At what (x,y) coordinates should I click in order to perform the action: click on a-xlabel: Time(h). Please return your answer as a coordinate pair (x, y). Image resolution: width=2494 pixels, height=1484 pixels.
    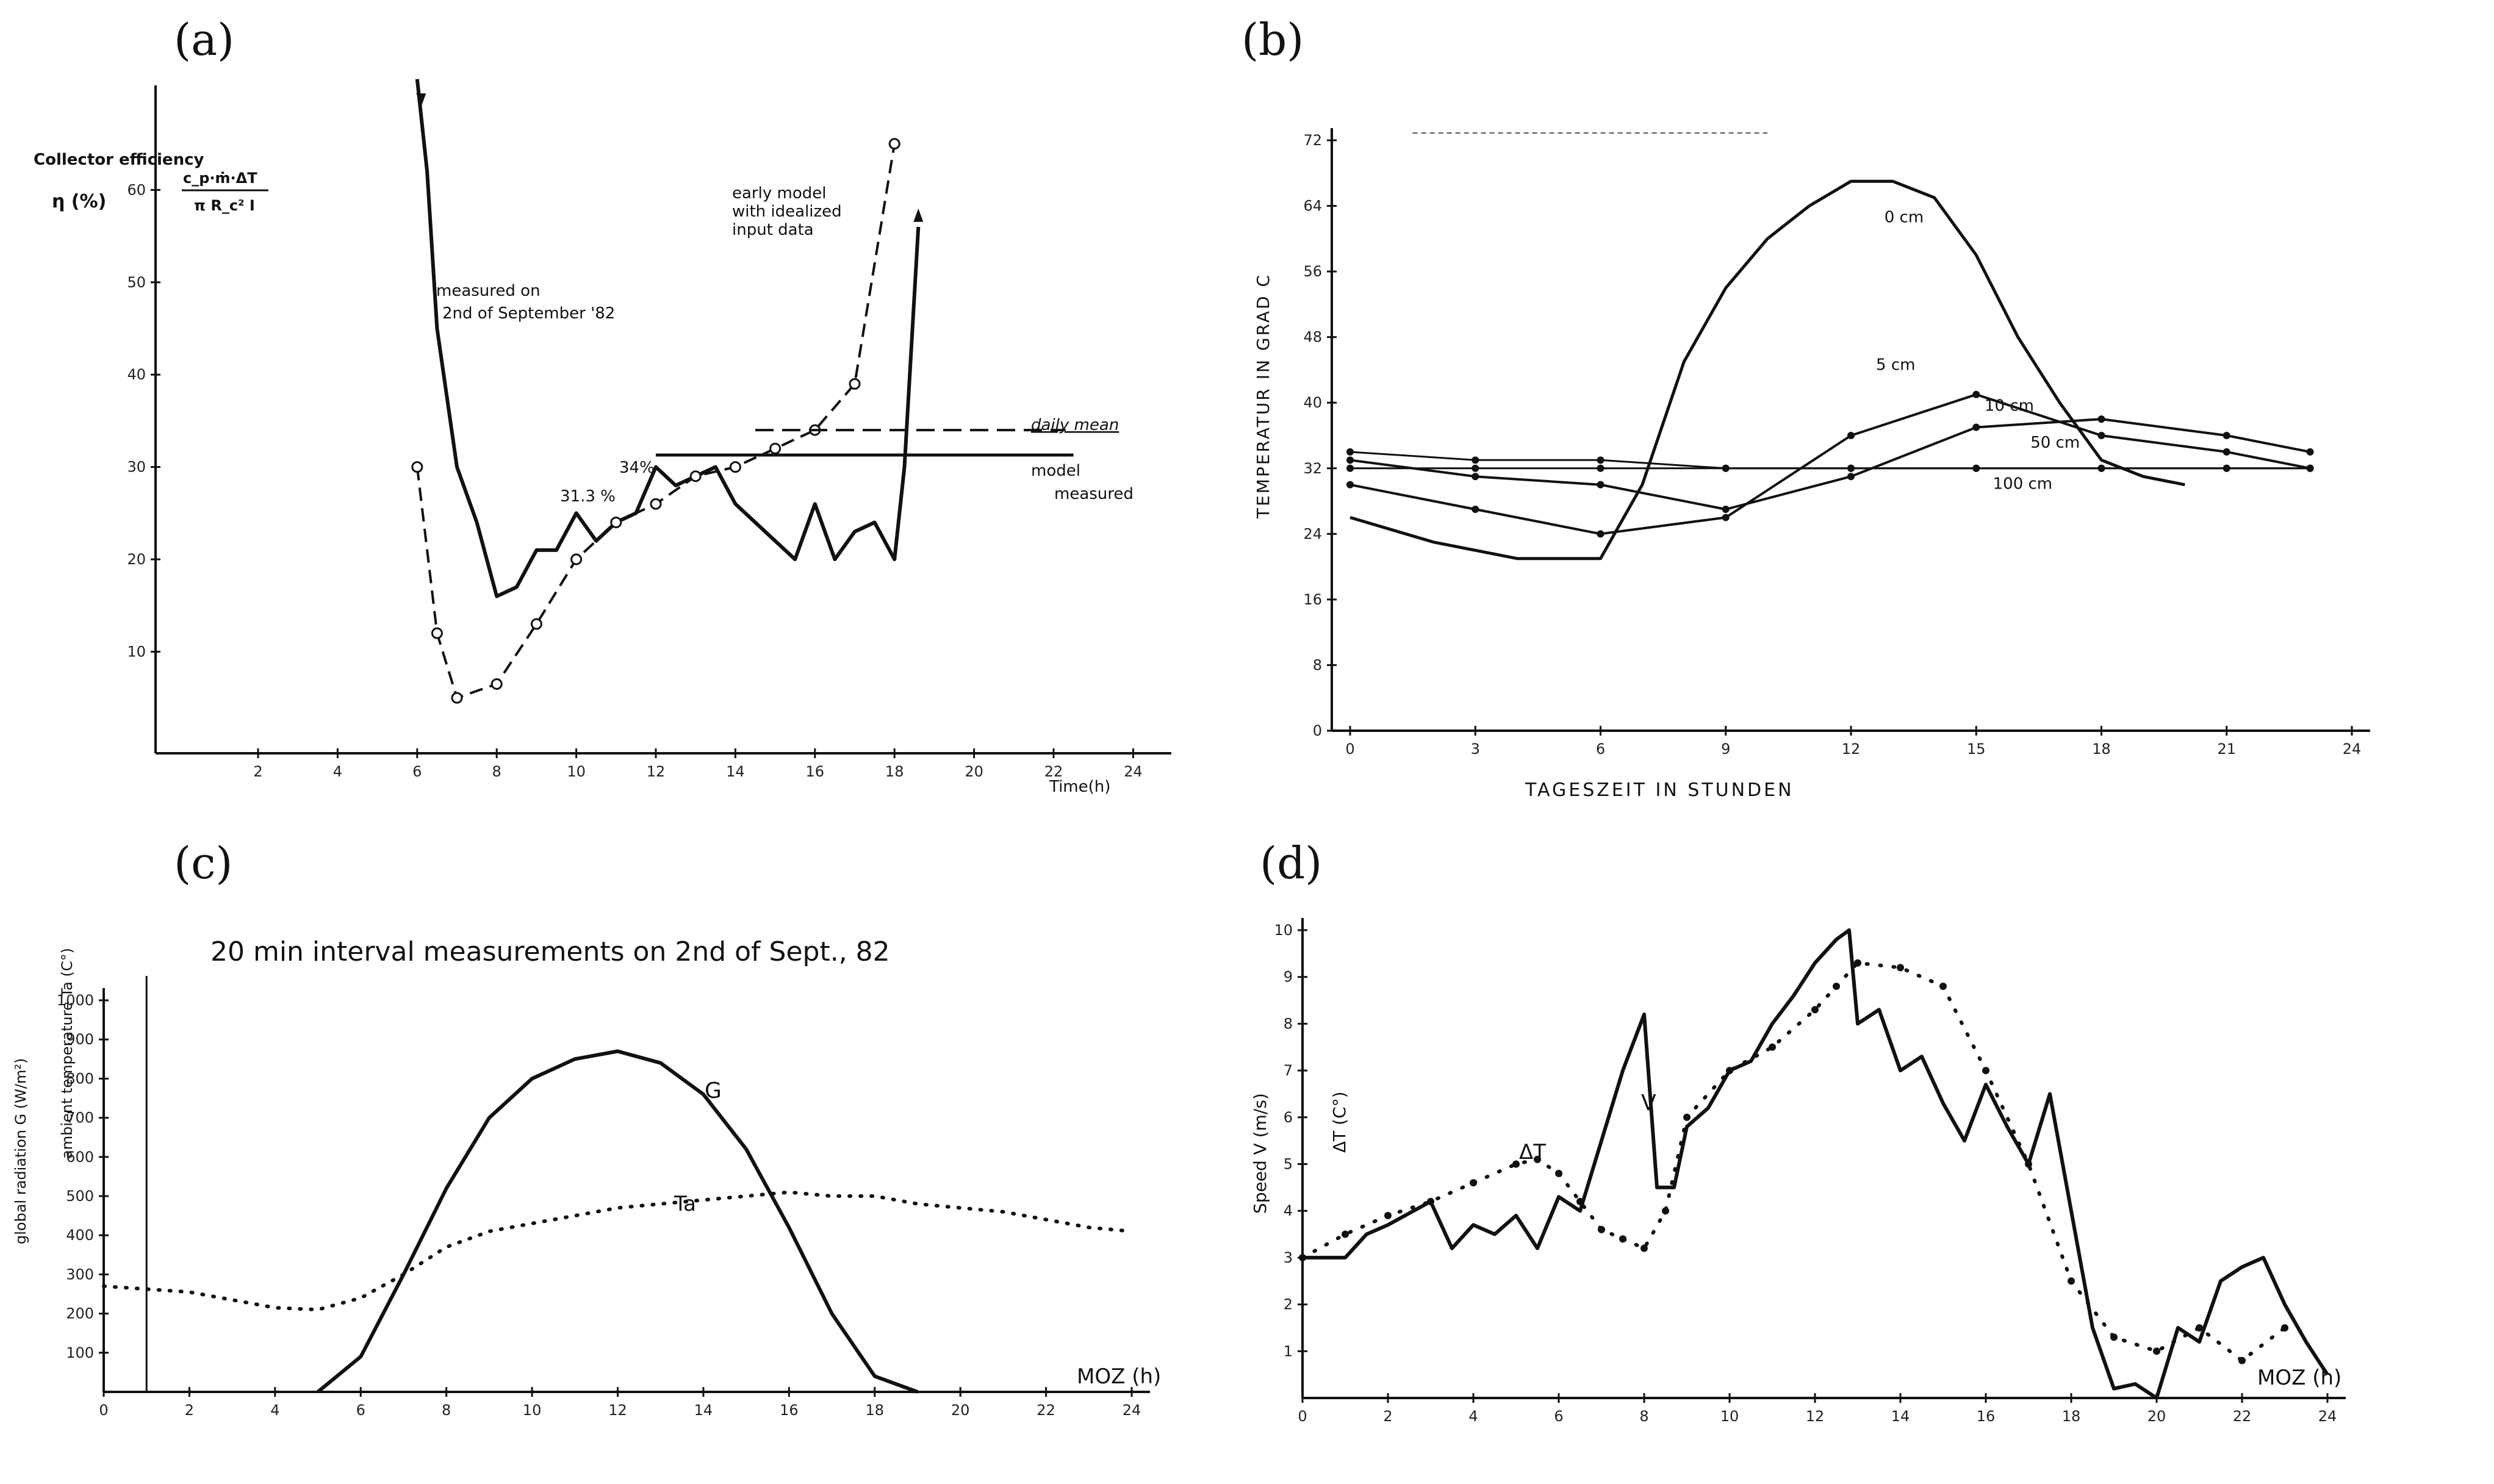
    Looking at the image, I should click on (1079, 787).